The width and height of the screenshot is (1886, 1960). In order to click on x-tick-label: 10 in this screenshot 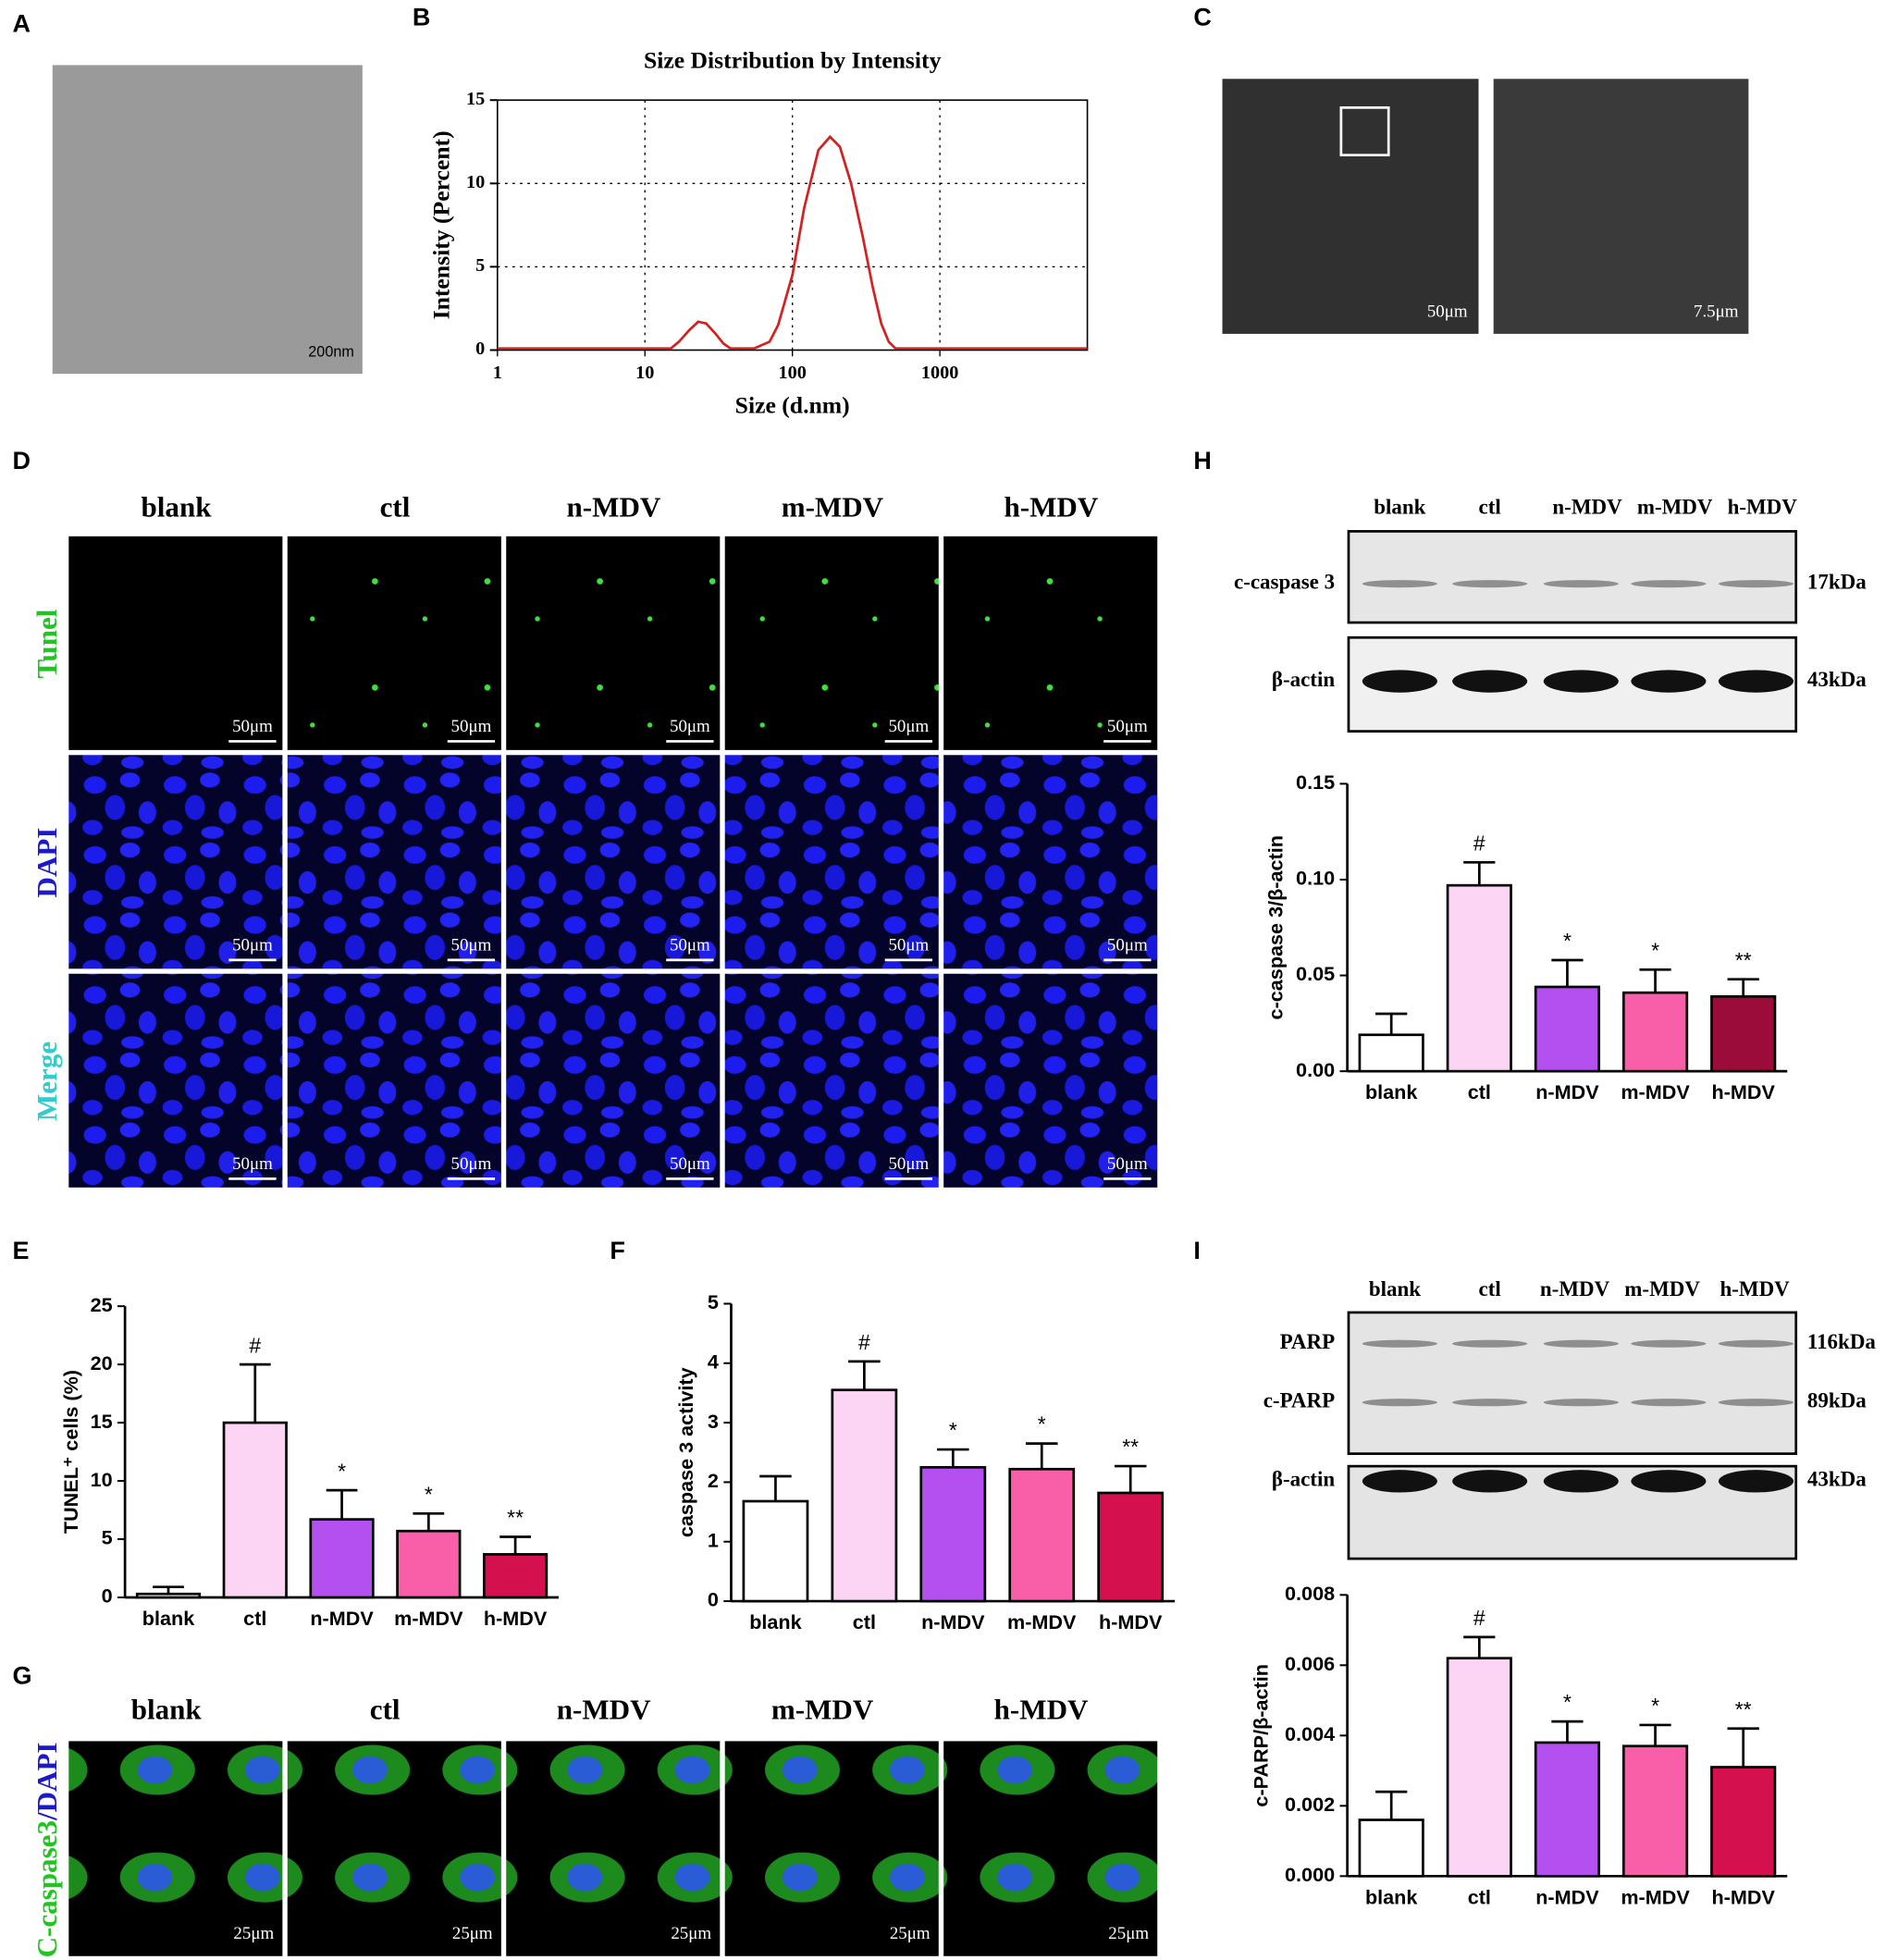, I will do `click(644, 373)`.